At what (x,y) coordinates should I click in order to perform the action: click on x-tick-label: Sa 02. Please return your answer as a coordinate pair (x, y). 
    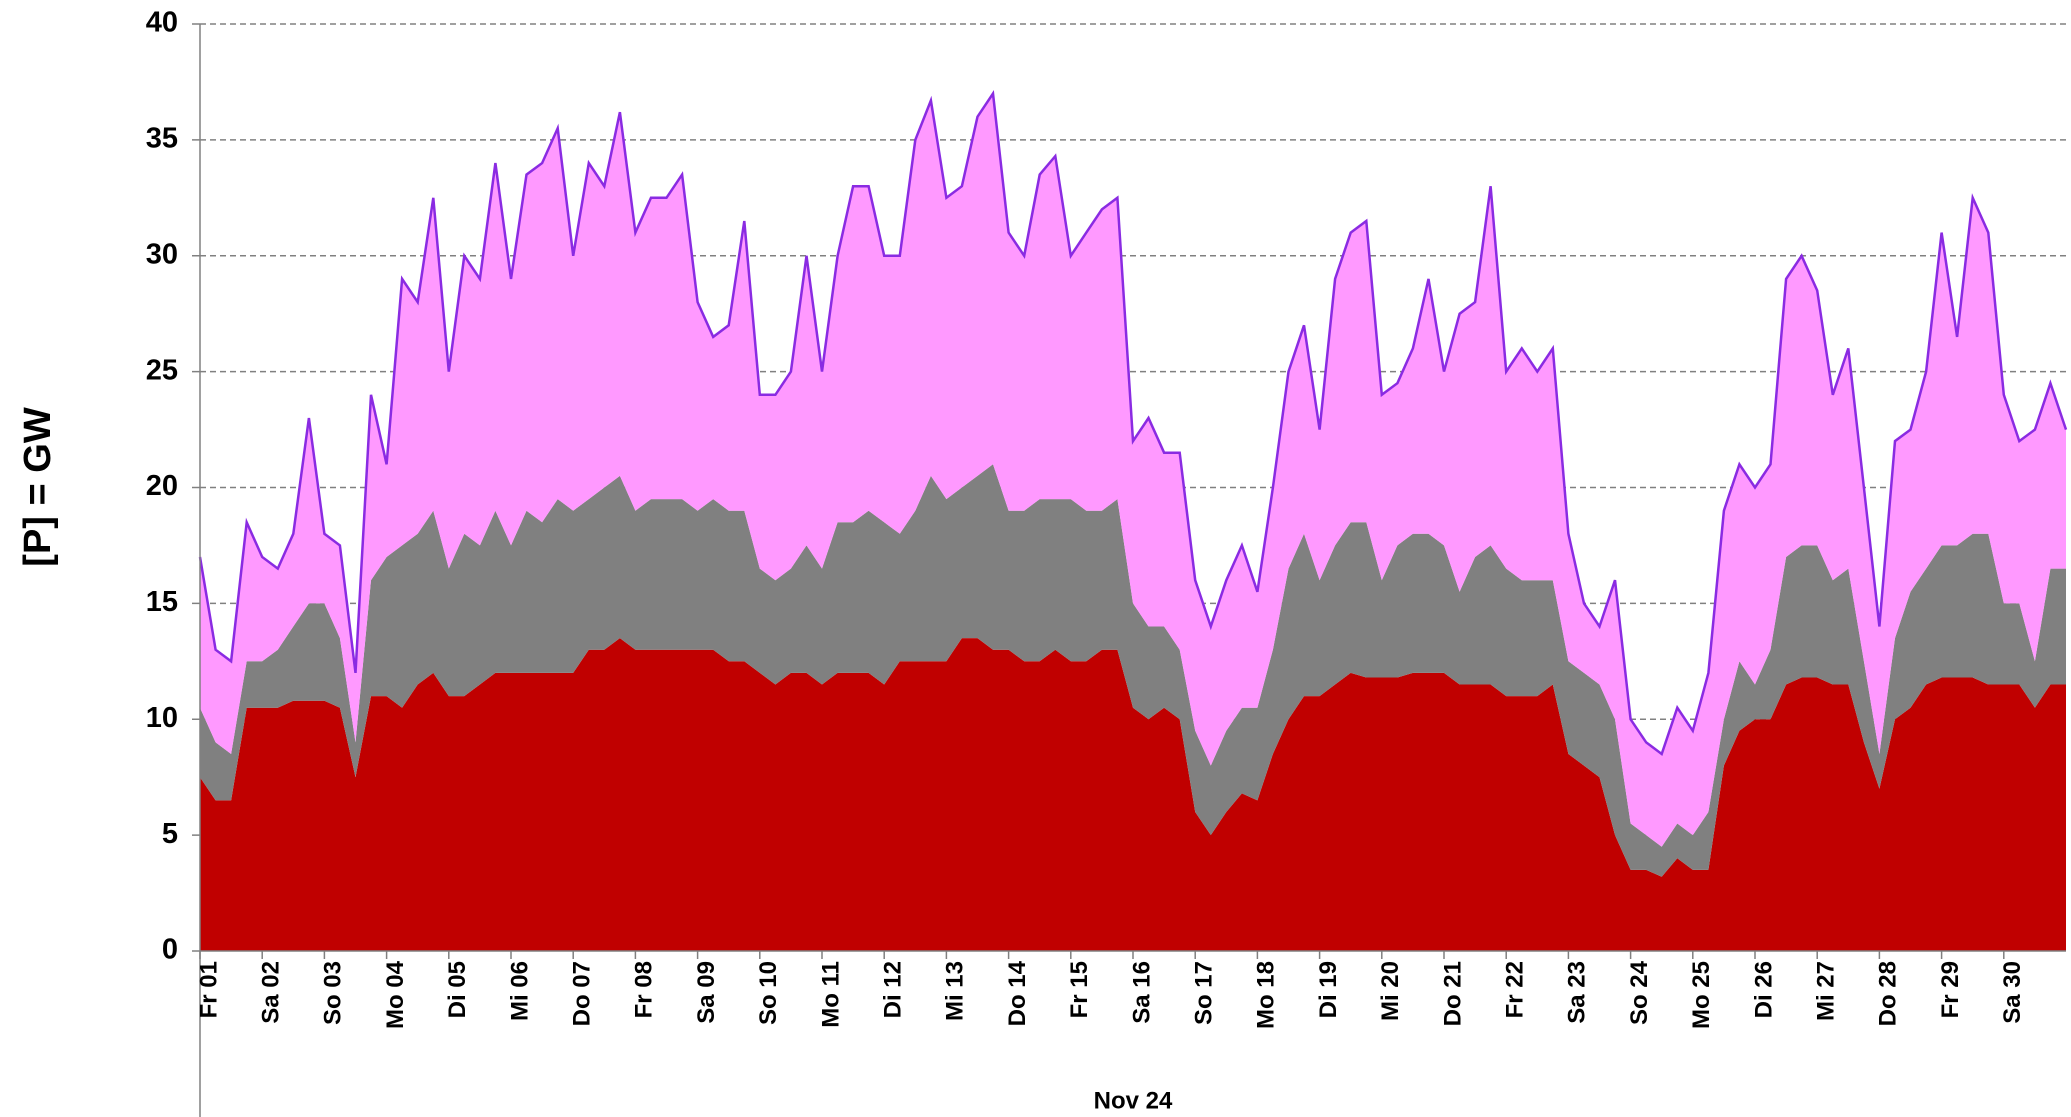
    Looking at the image, I should click on (271, 992).